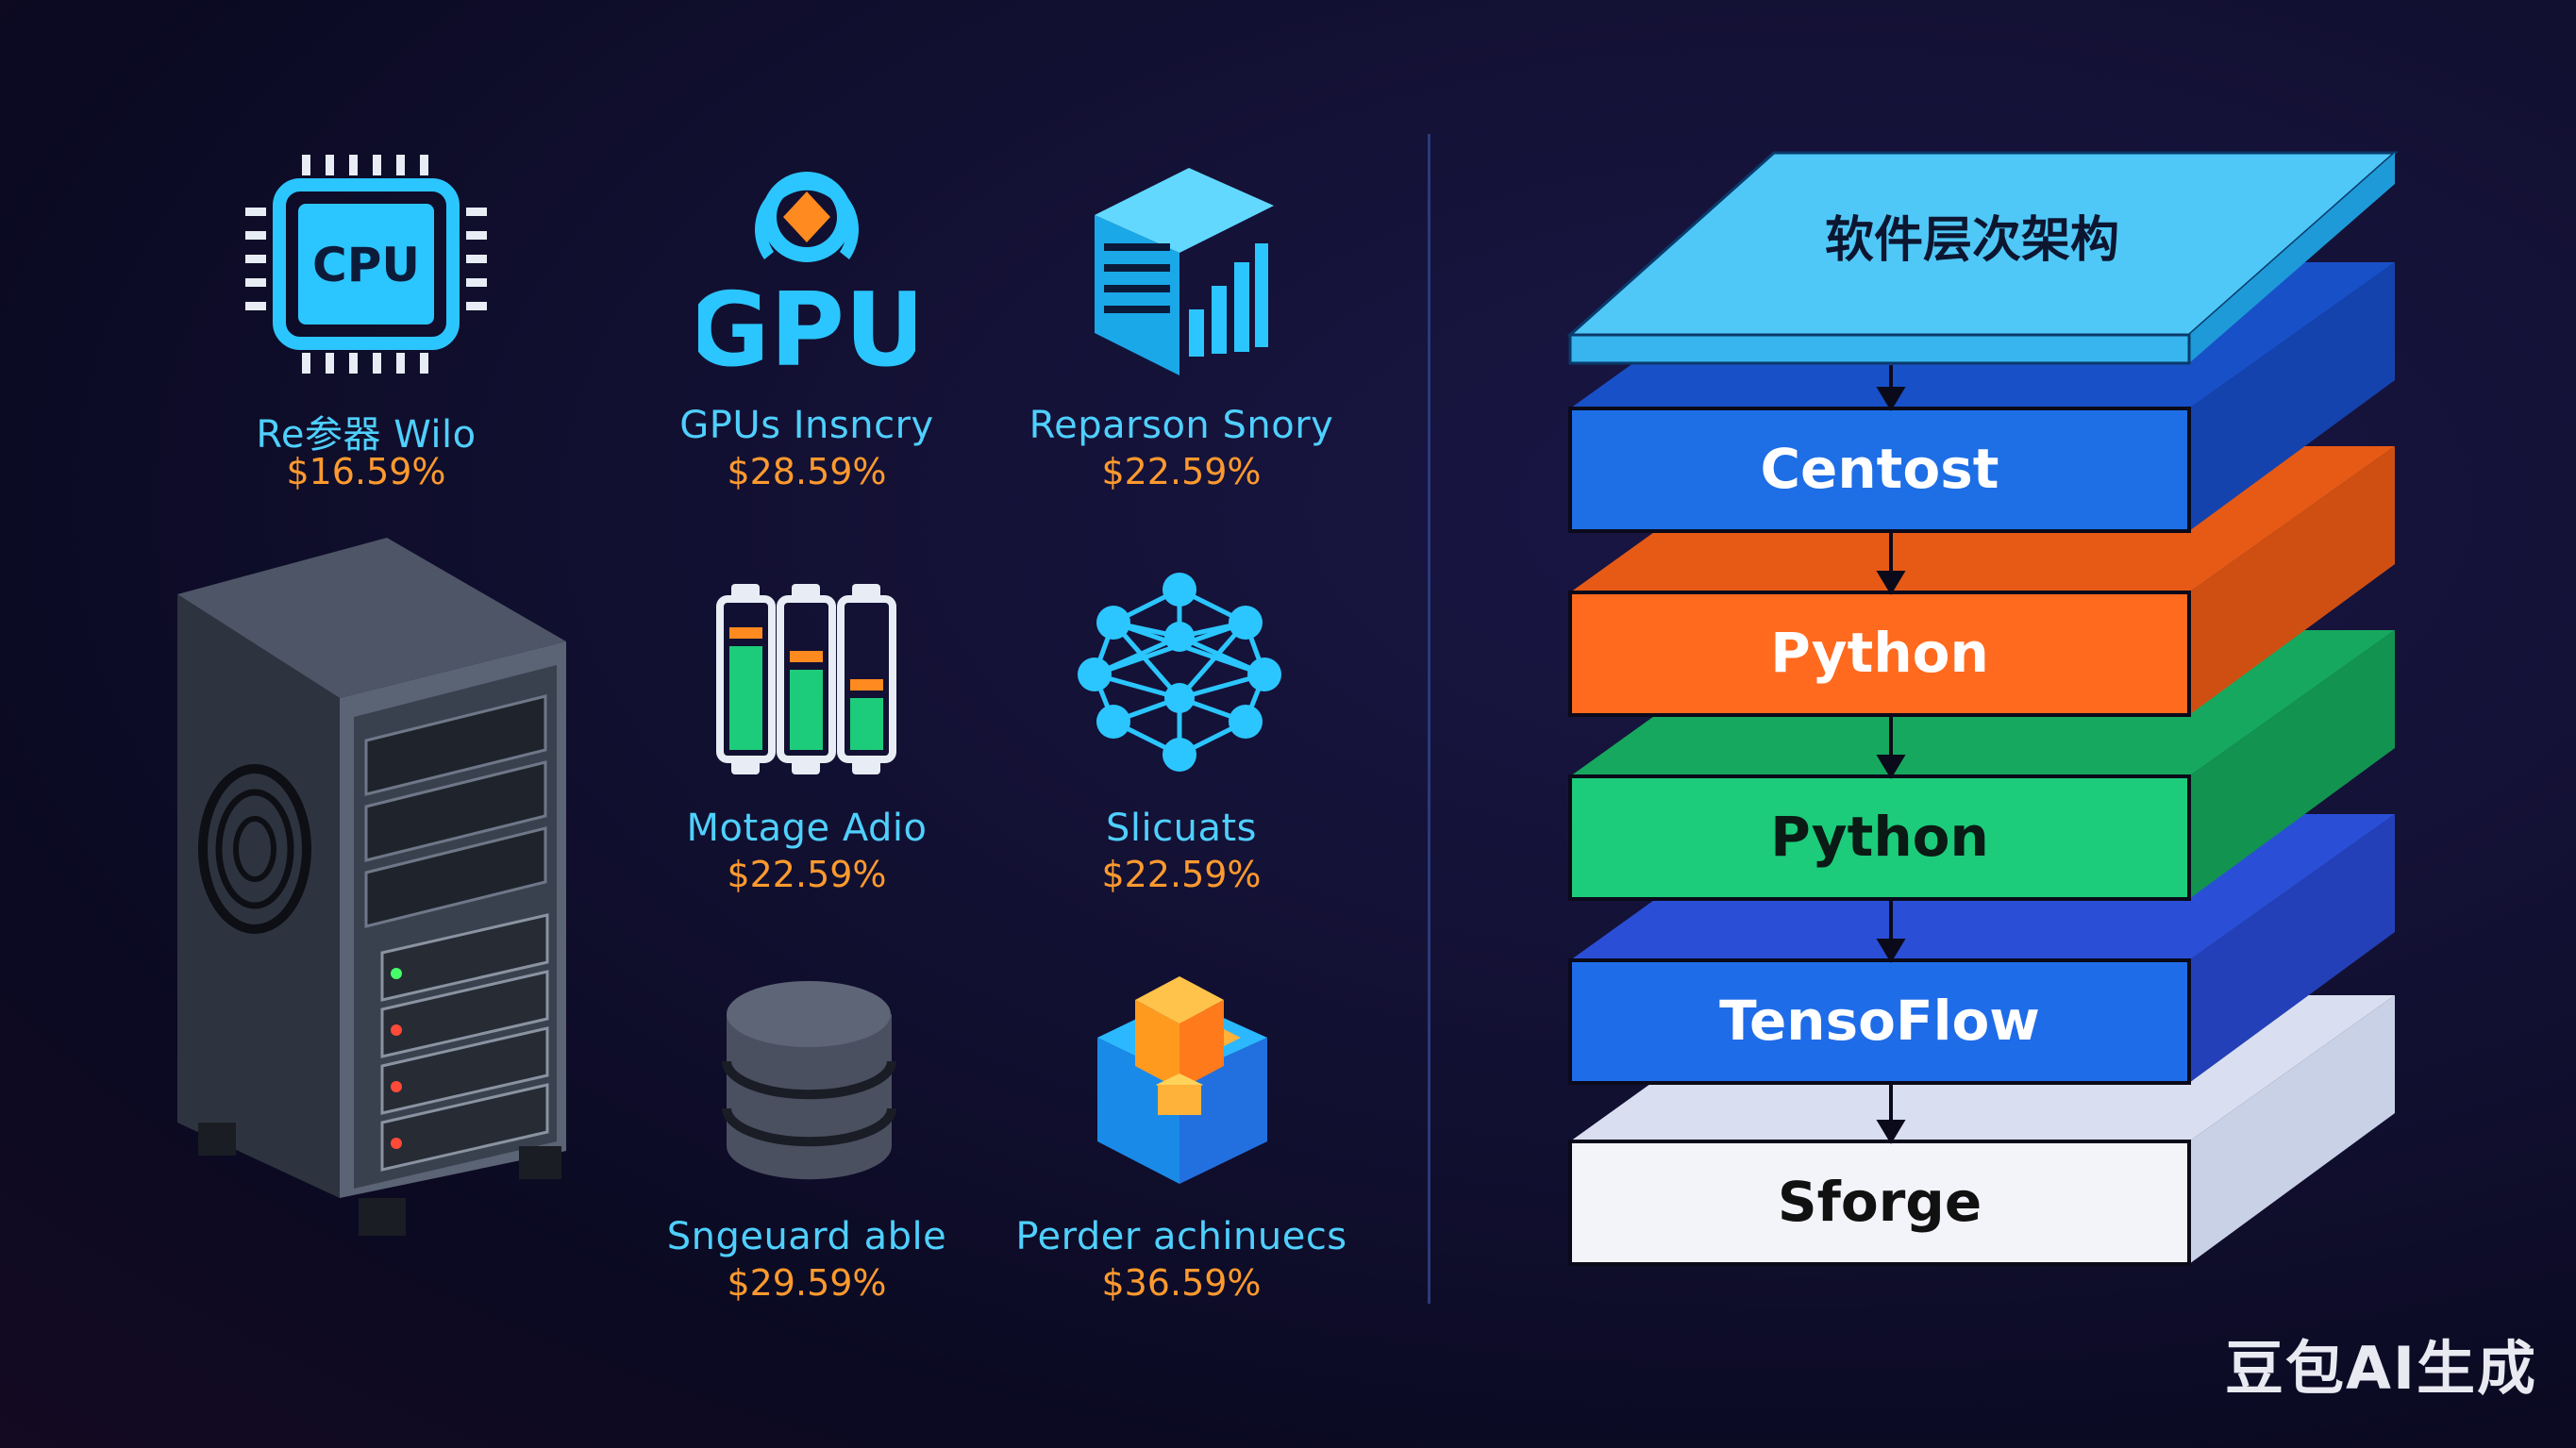  What do you see at coordinates (1880, 1202) in the screenshot?
I see `stack-layer-label: Sforge` at bounding box center [1880, 1202].